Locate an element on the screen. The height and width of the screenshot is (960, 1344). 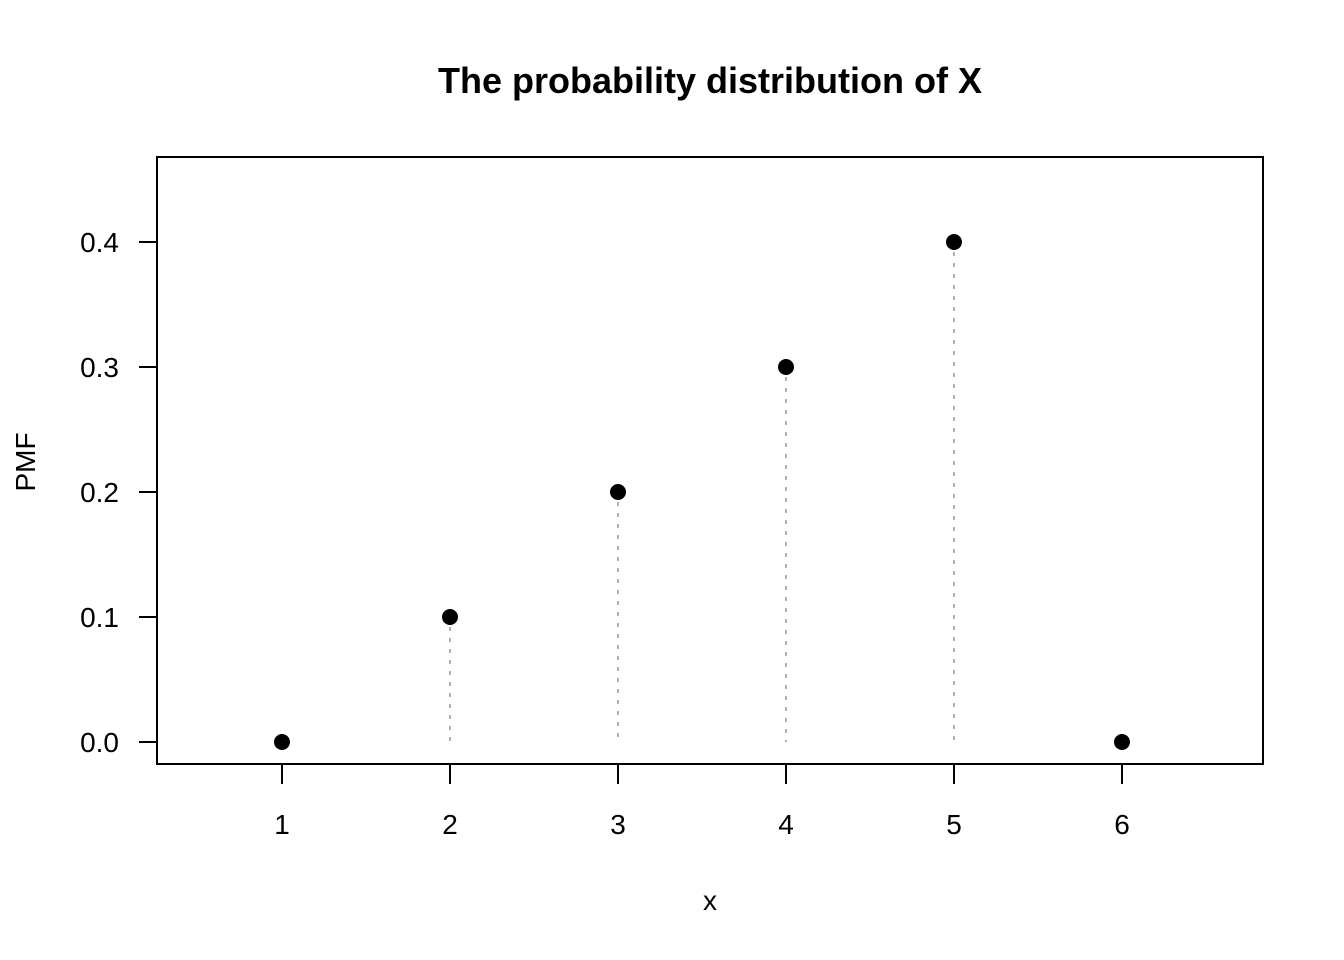
x-tick-label: 1 is located at coordinates (282, 824).